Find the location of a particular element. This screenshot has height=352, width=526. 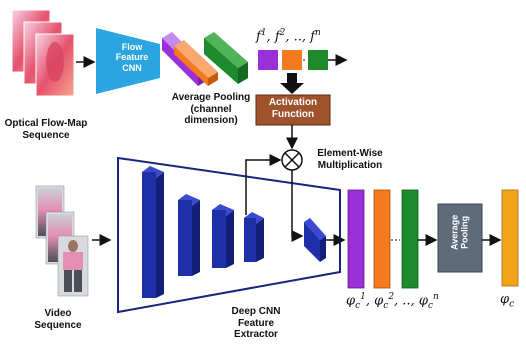

avg-pool-channel-label: Average Pooling (channel dimension) is located at coordinates (211, 109).